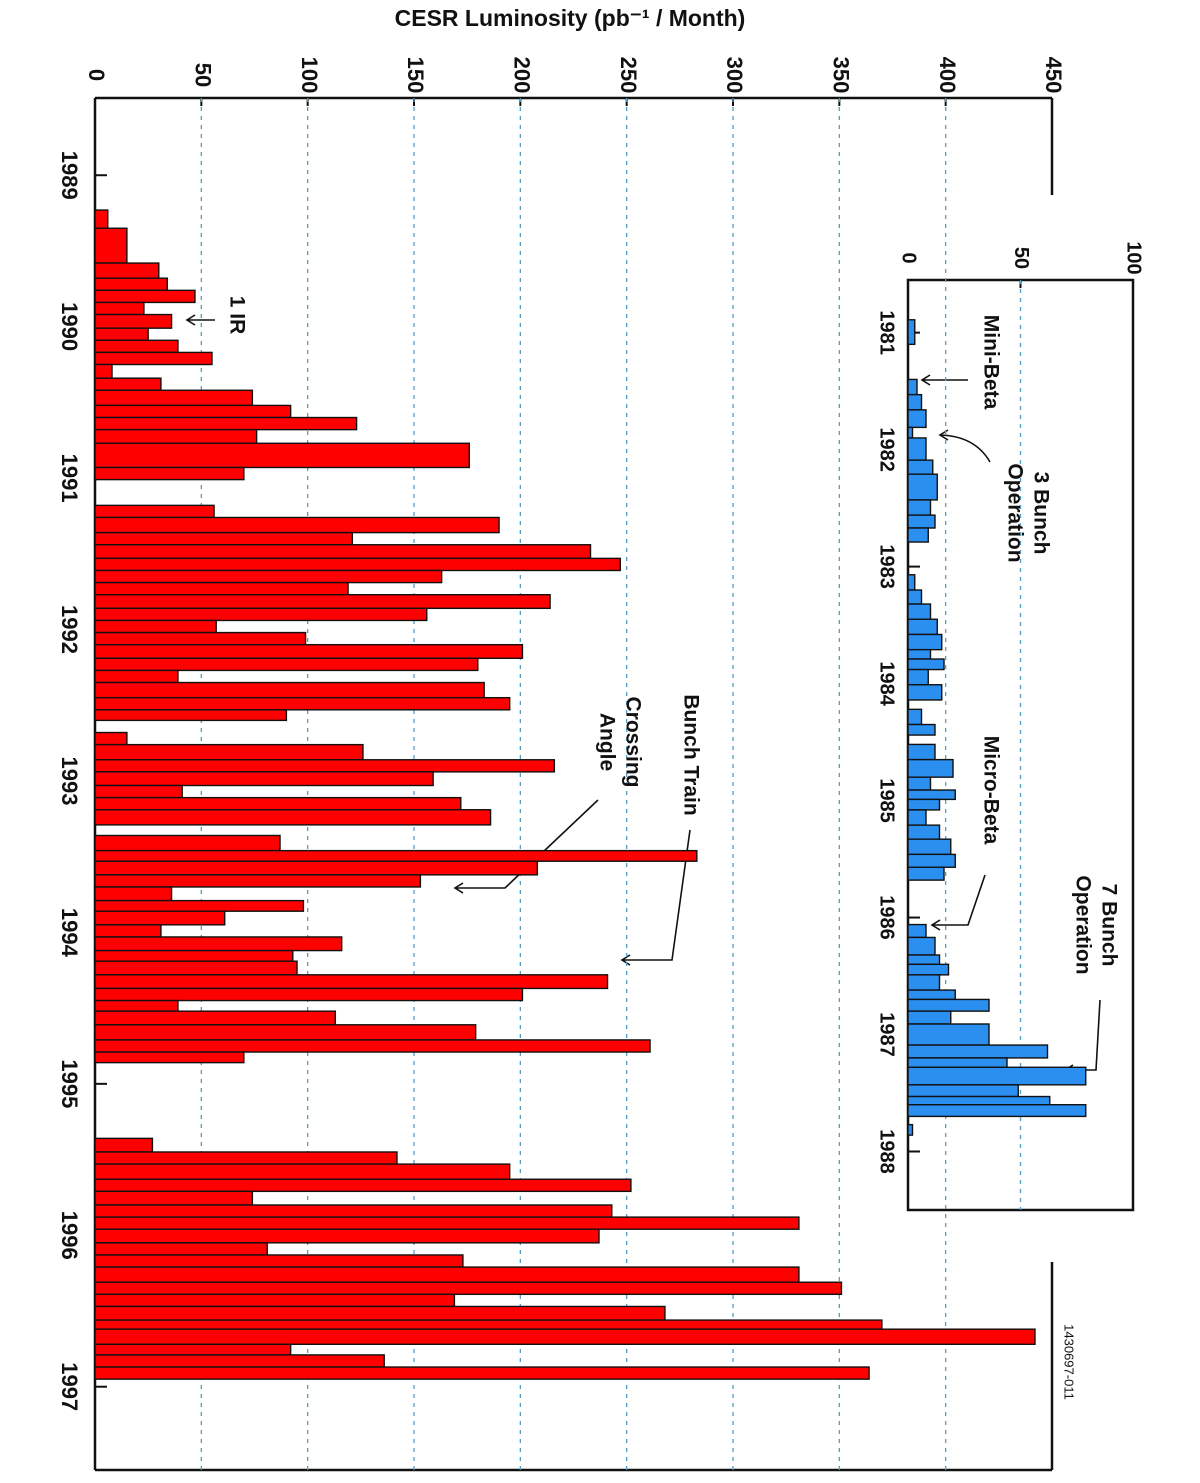  Describe the element at coordinates (570, 18) in the screenshot. I see `axis-title: CESR Luminosity (pb⁻¹ / Month)` at that location.